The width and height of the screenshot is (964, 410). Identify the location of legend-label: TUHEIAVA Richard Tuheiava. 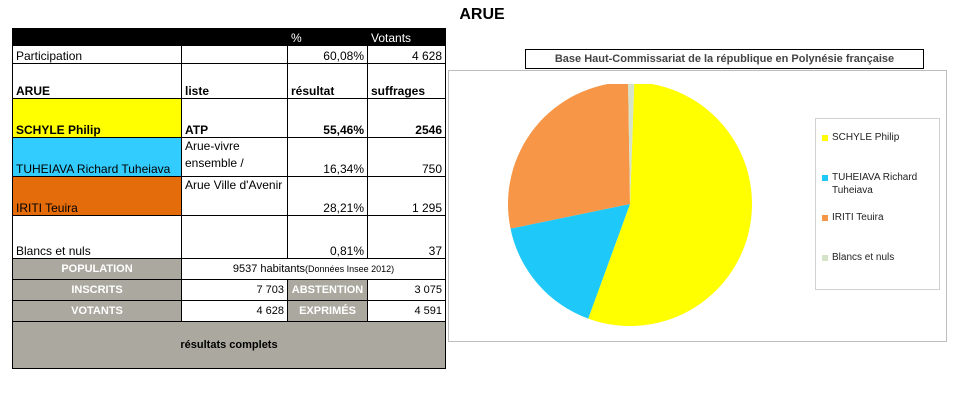
(875, 184).